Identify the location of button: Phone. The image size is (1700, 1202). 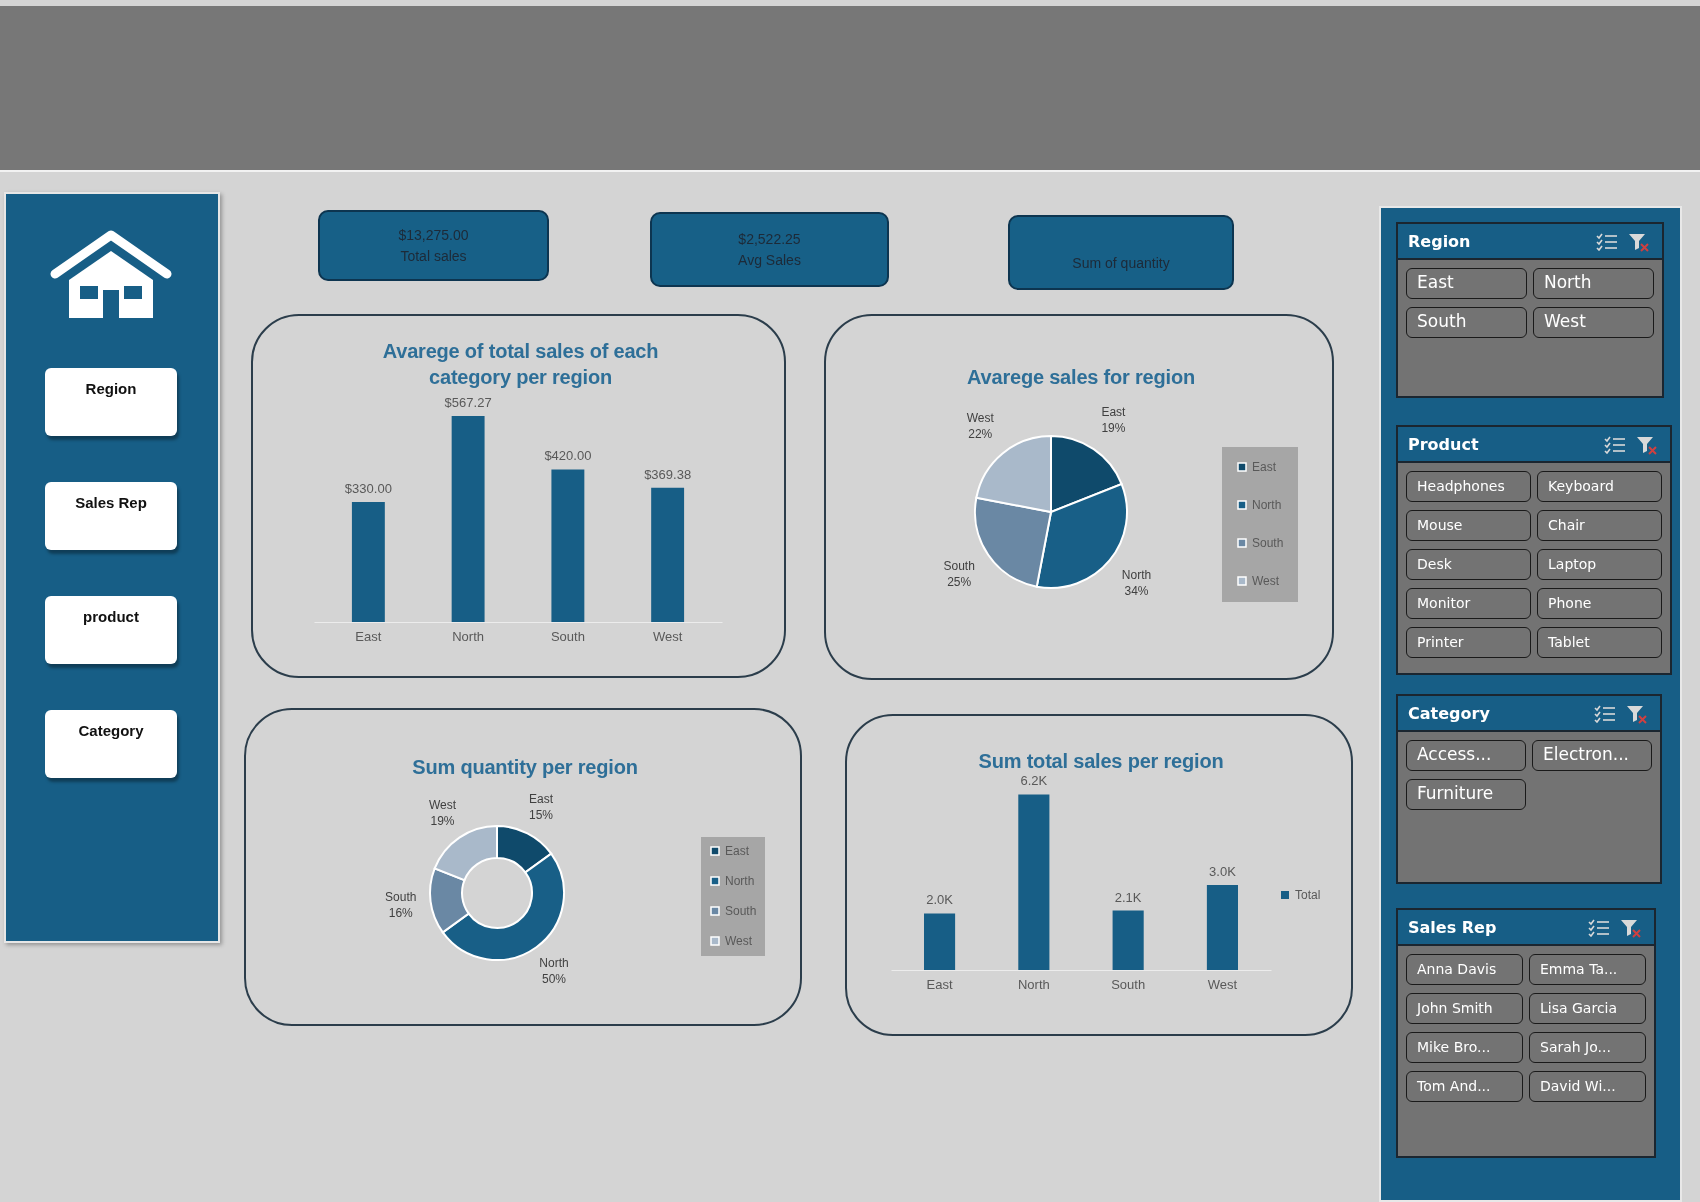
(1599, 603).